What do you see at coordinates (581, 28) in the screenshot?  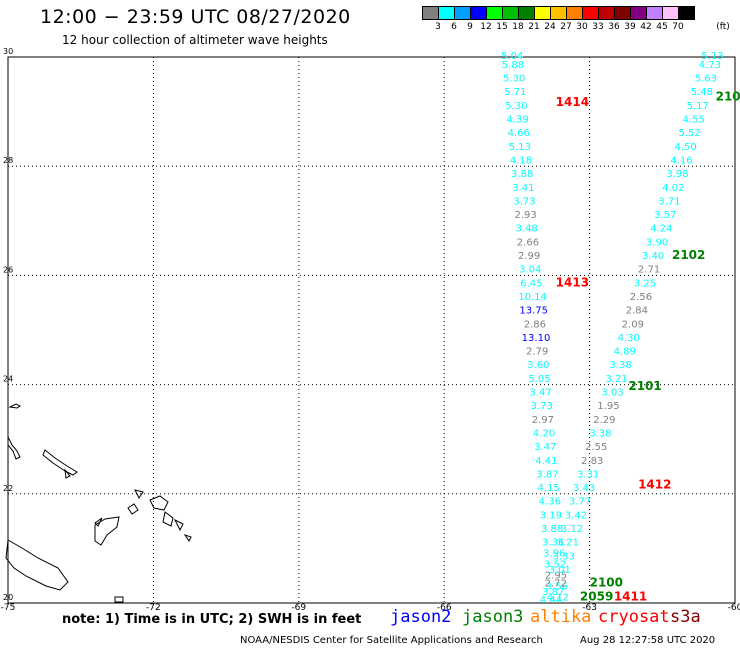 I see `colorbar-labels: 3 6 9 12 15 18 21 24 27 30 33 36 39 42 45 70 (ft)` at bounding box center [581, 28].